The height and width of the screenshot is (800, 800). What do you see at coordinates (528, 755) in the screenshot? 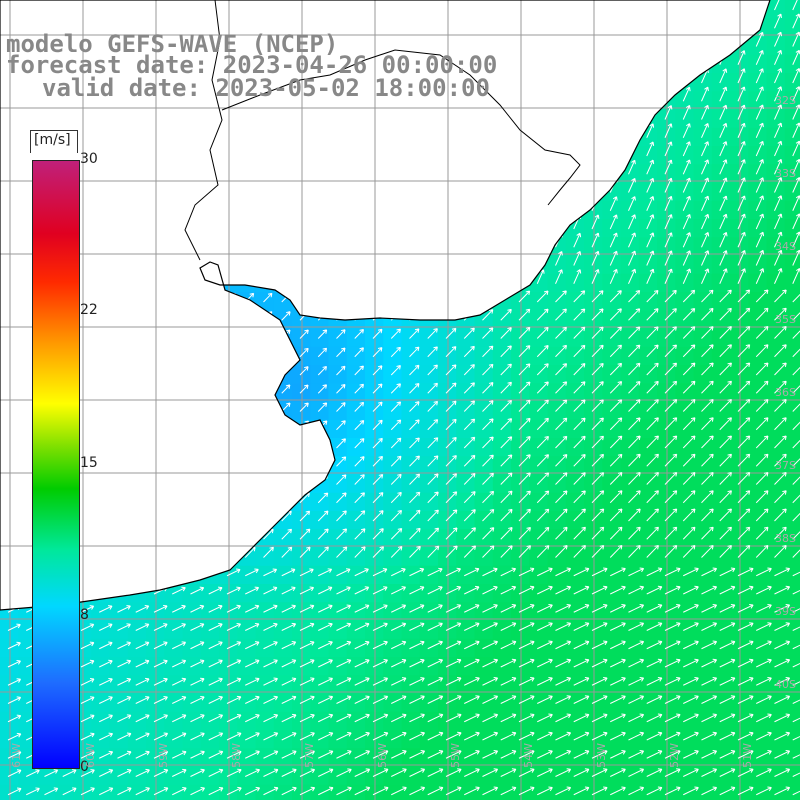
I see `lon-label: 54W` at bounding box center [528, 755].